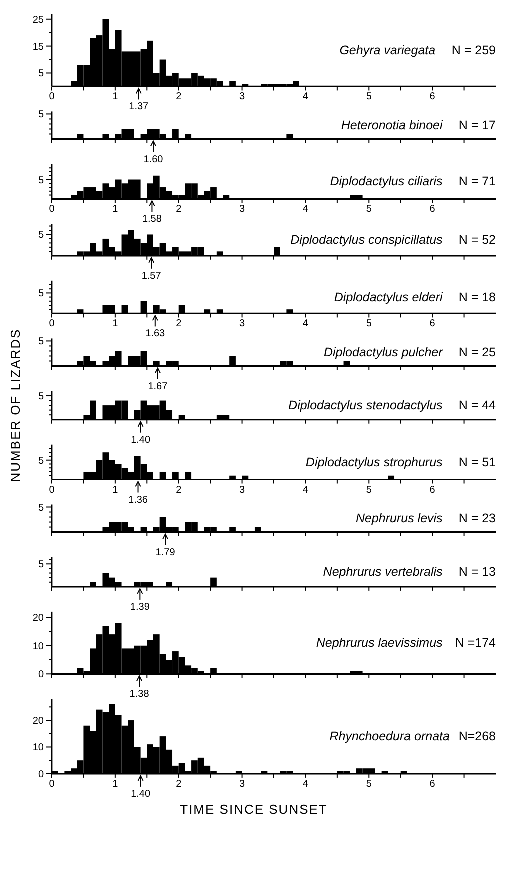 This screenshot has width=508, height=869. Describe the element at coordinates (158, 386) in the screenshot. I see `annotation: 1.67` at that location.